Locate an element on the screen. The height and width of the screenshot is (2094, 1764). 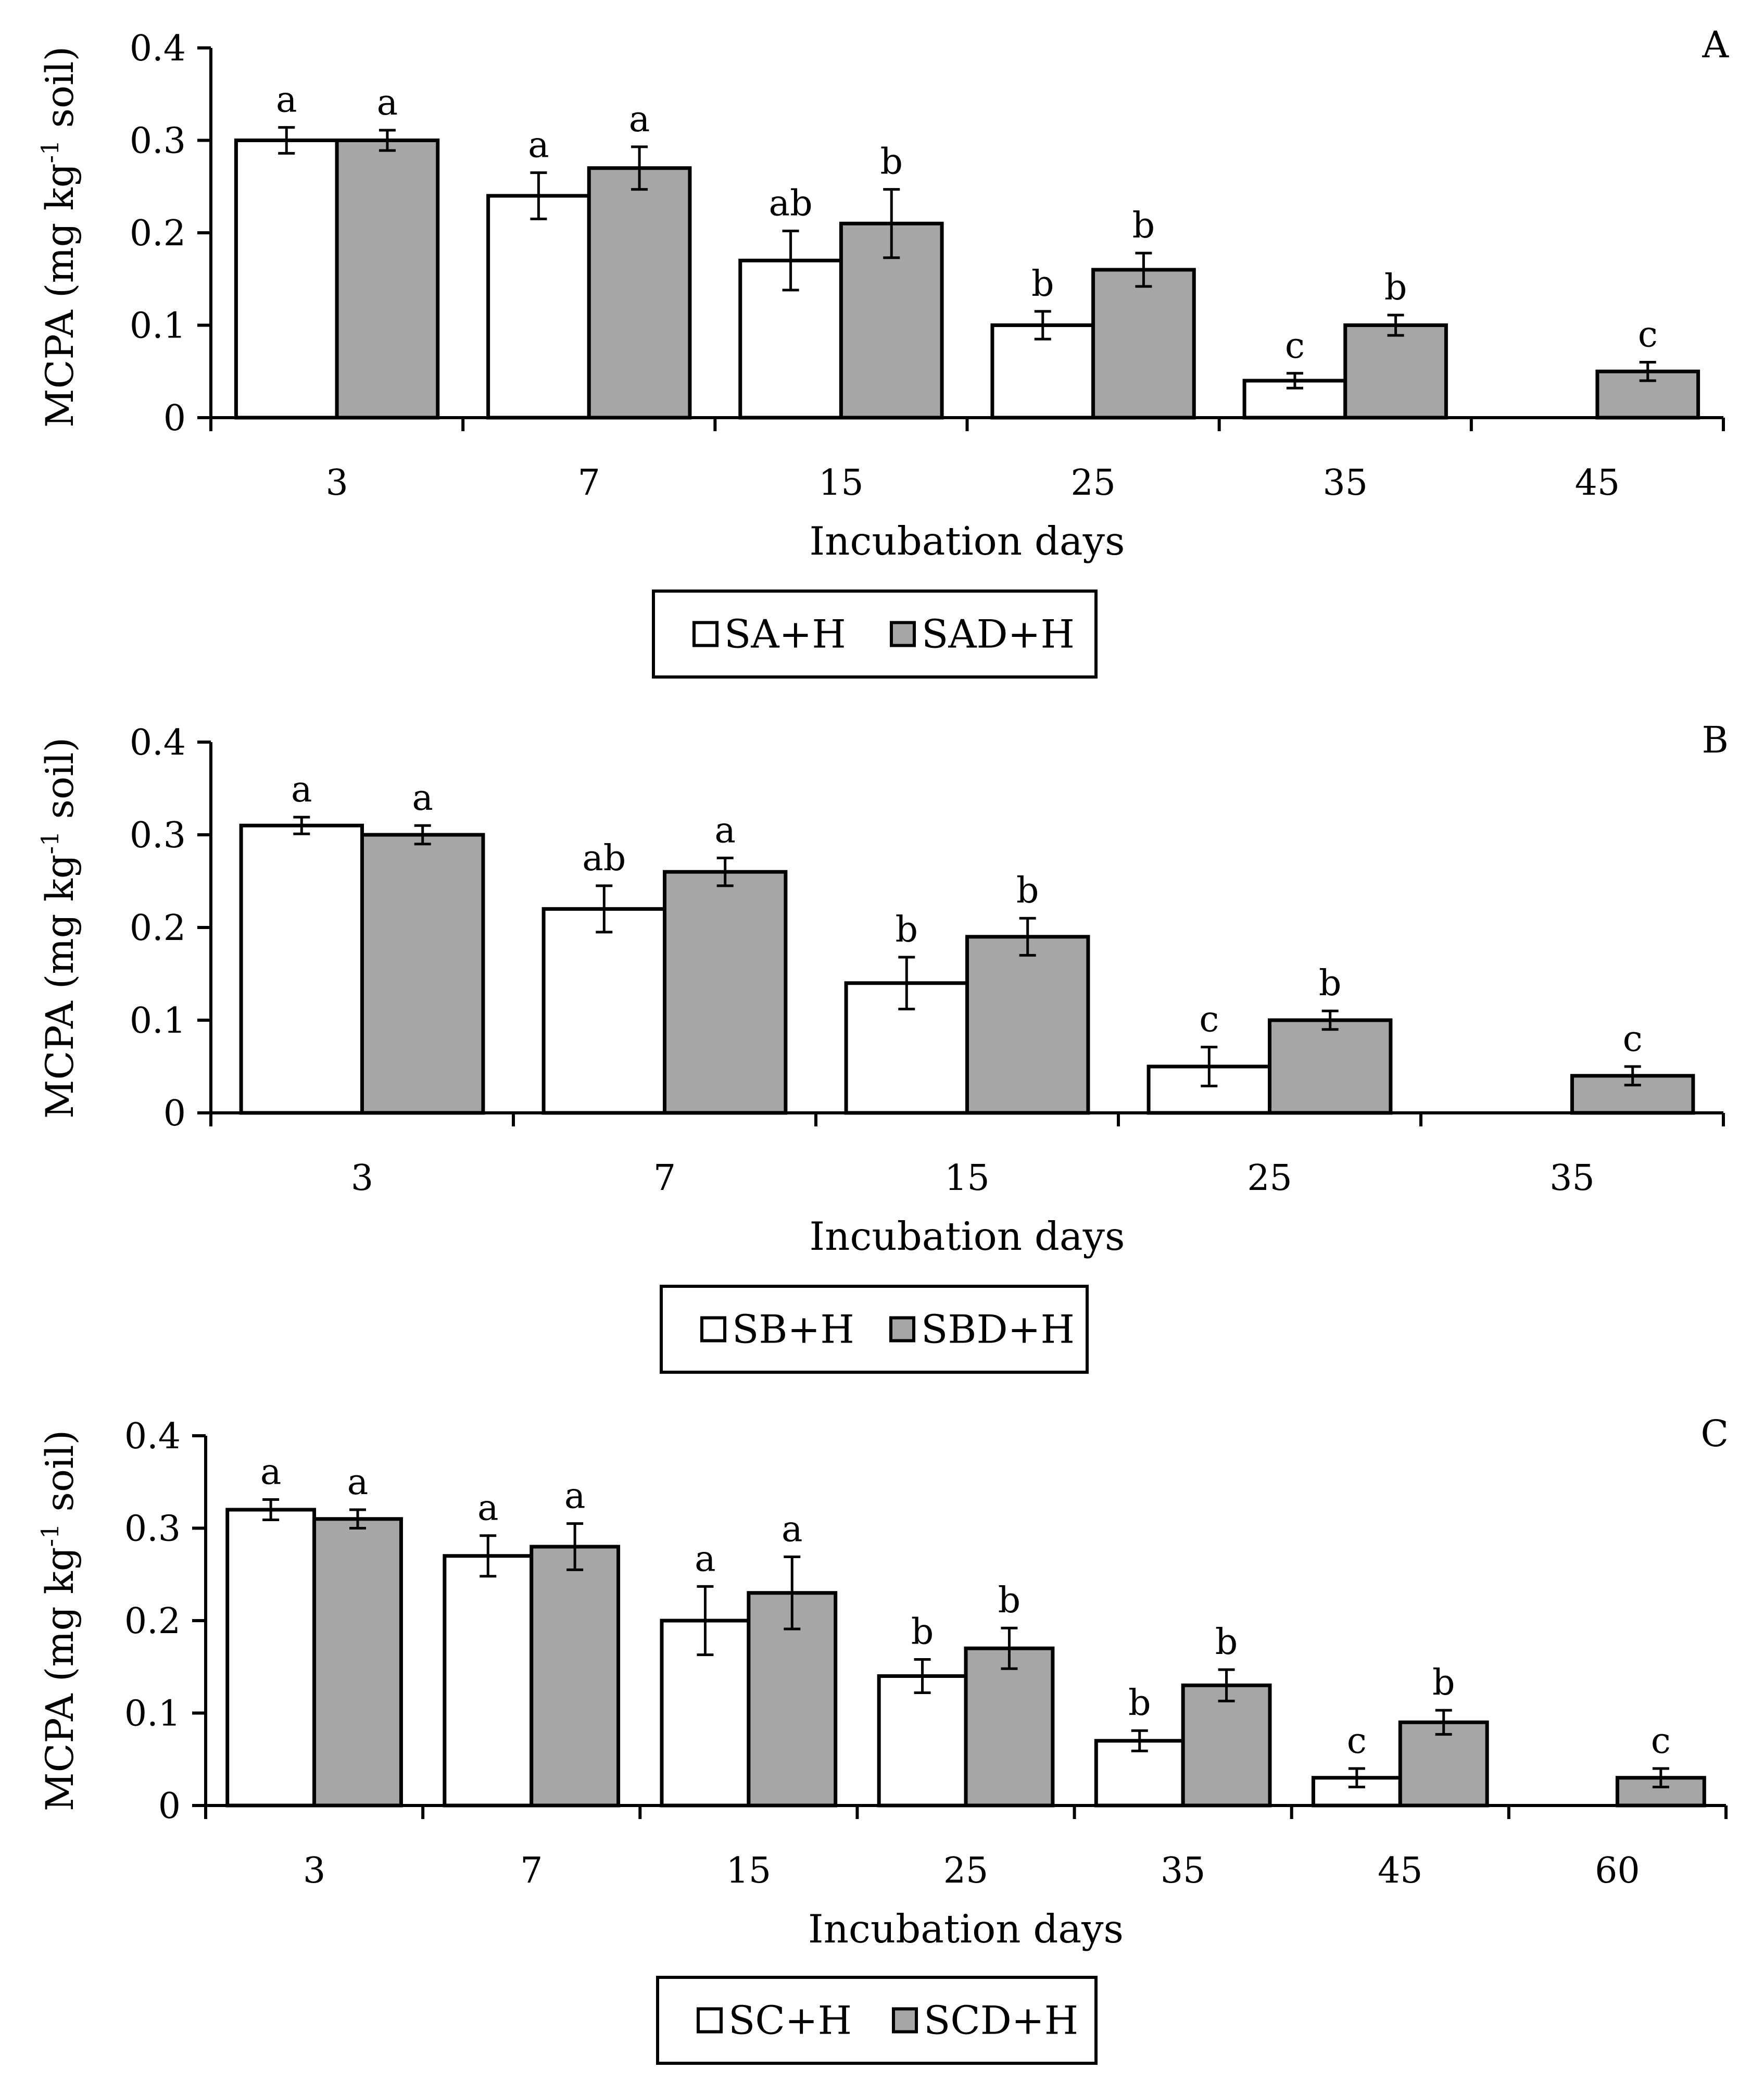
panel-letter: A is located at coordinates (1715, 44).